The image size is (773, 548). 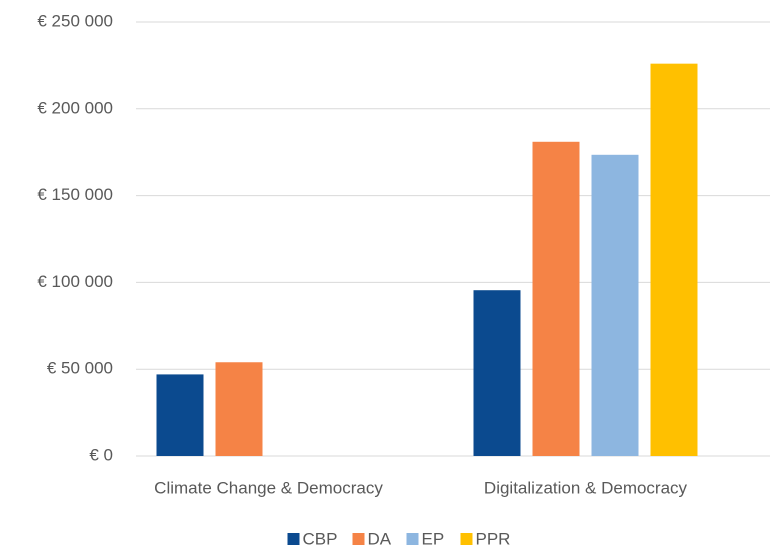 What do you see at coordinates (268, 487) in the screenshot?
I see `x-tick-label: Climate Change & Democracy` at bounding box center [268, 487].